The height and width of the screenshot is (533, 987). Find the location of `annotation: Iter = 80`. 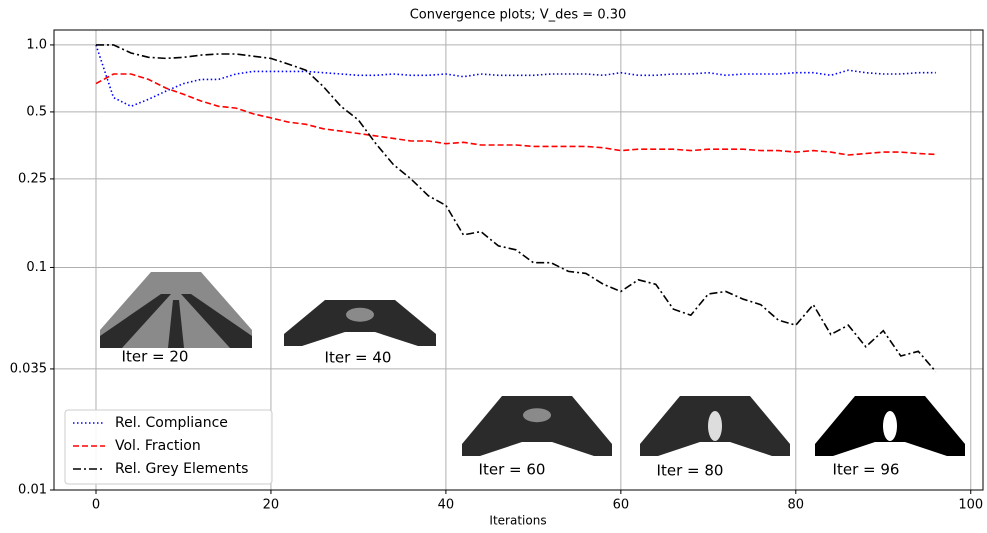

annotation: Iter = 80 is located at coordinates (690, 471).